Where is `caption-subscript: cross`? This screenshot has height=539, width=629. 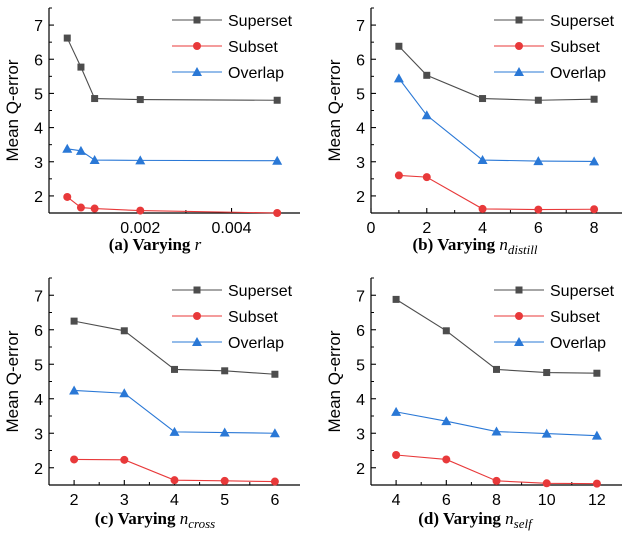 caption-subscript: cross is located at coordinates (201, 523).